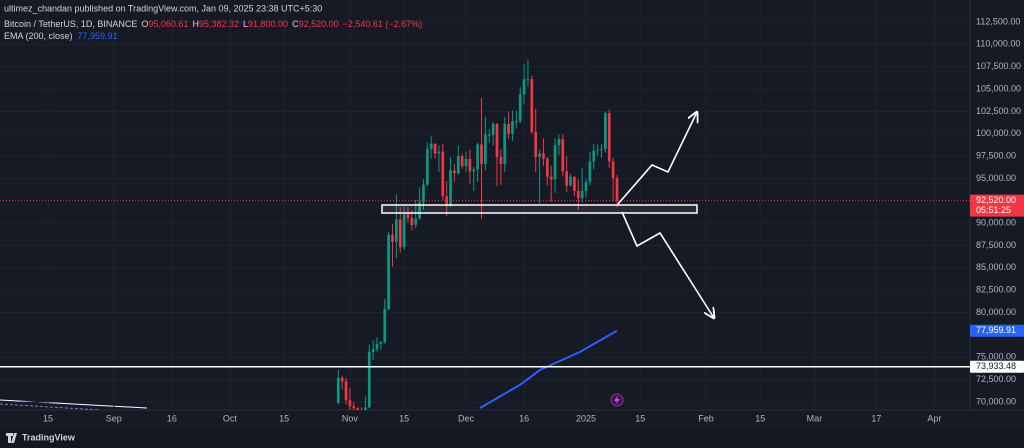  I want to click on y-tick-label: 82,500.00, so click(996, 290).